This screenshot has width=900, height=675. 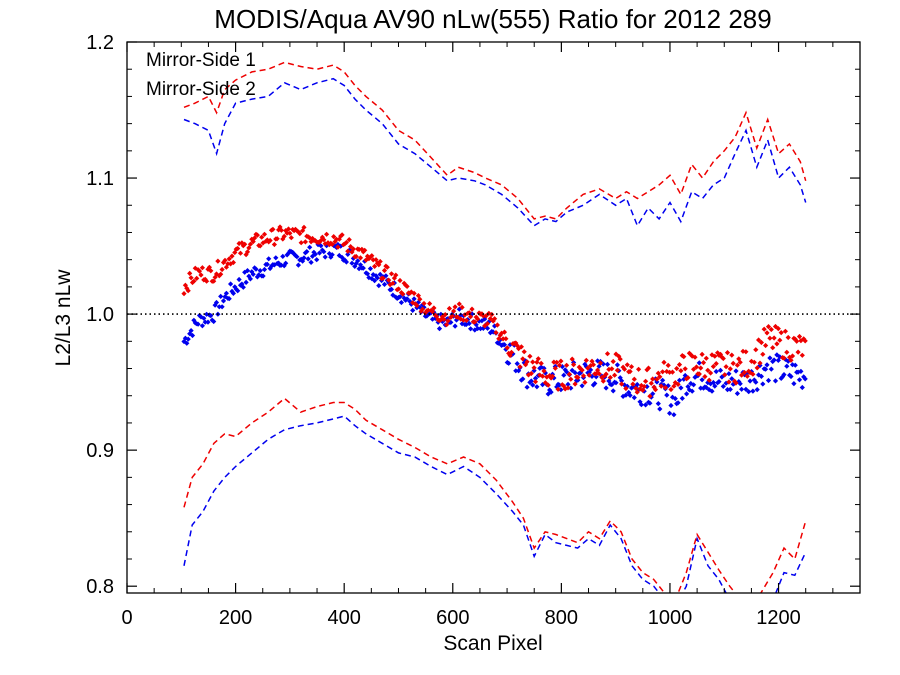 I want to click on legend-item-mirror-side-1: Mirror-Side 1, so click(x=201, y=60).